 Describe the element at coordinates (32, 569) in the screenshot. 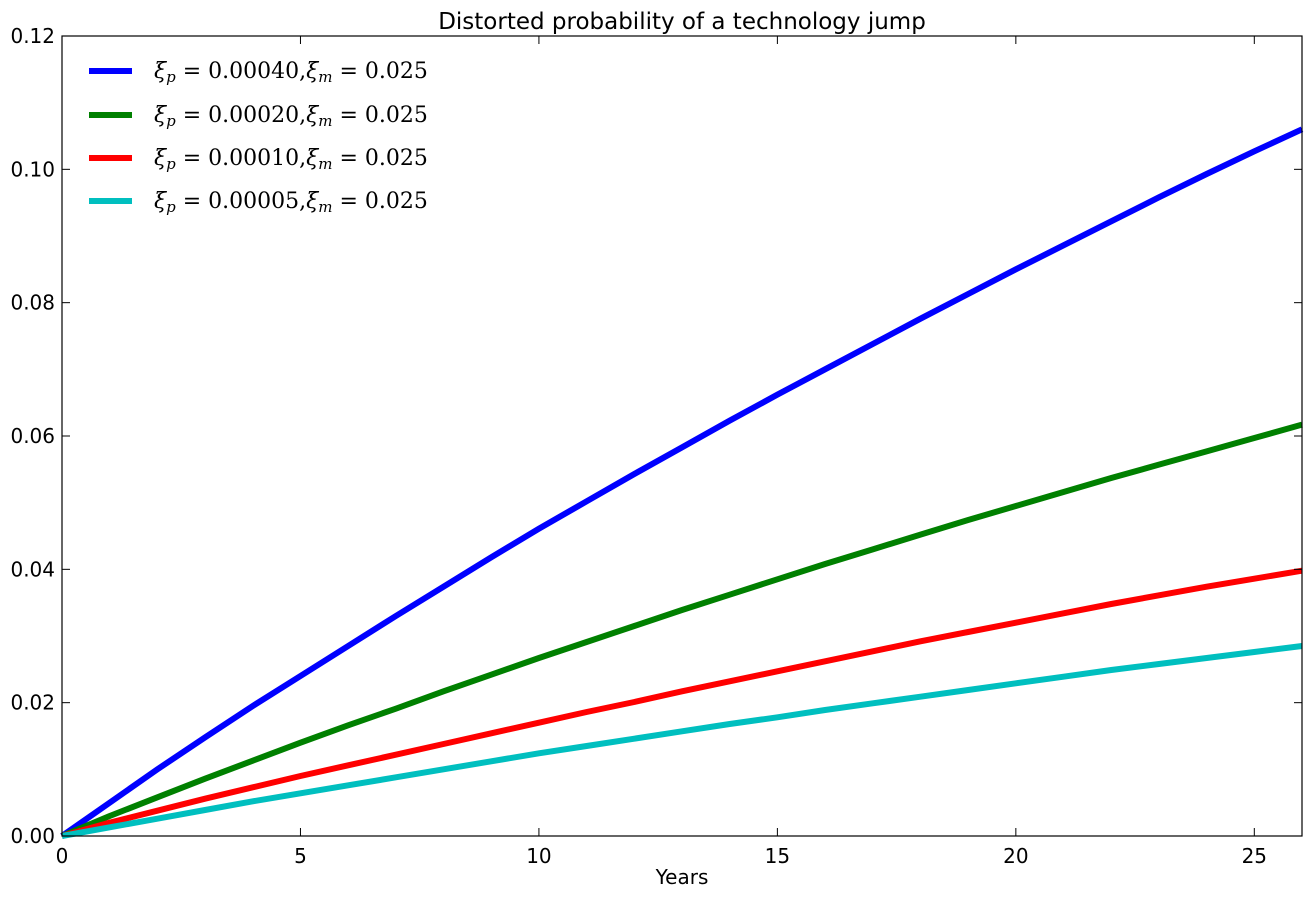

I see `y-tick-label: 0.04` at that location.